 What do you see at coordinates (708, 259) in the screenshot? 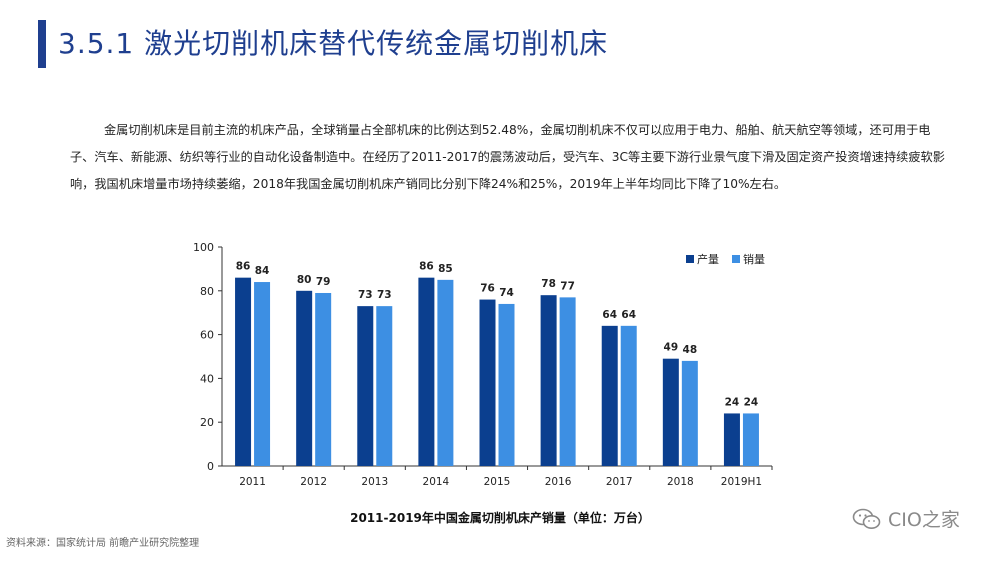
I see `legend-label: 产量` at bounding box center [708, 259].